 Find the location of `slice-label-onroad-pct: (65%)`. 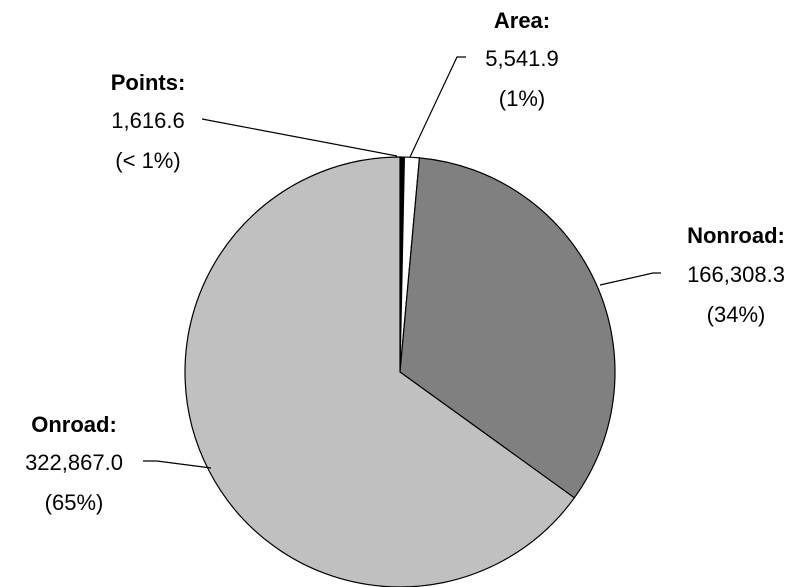

slice-label-onroad-pct: (65%) is located at coordinates (74, 502).